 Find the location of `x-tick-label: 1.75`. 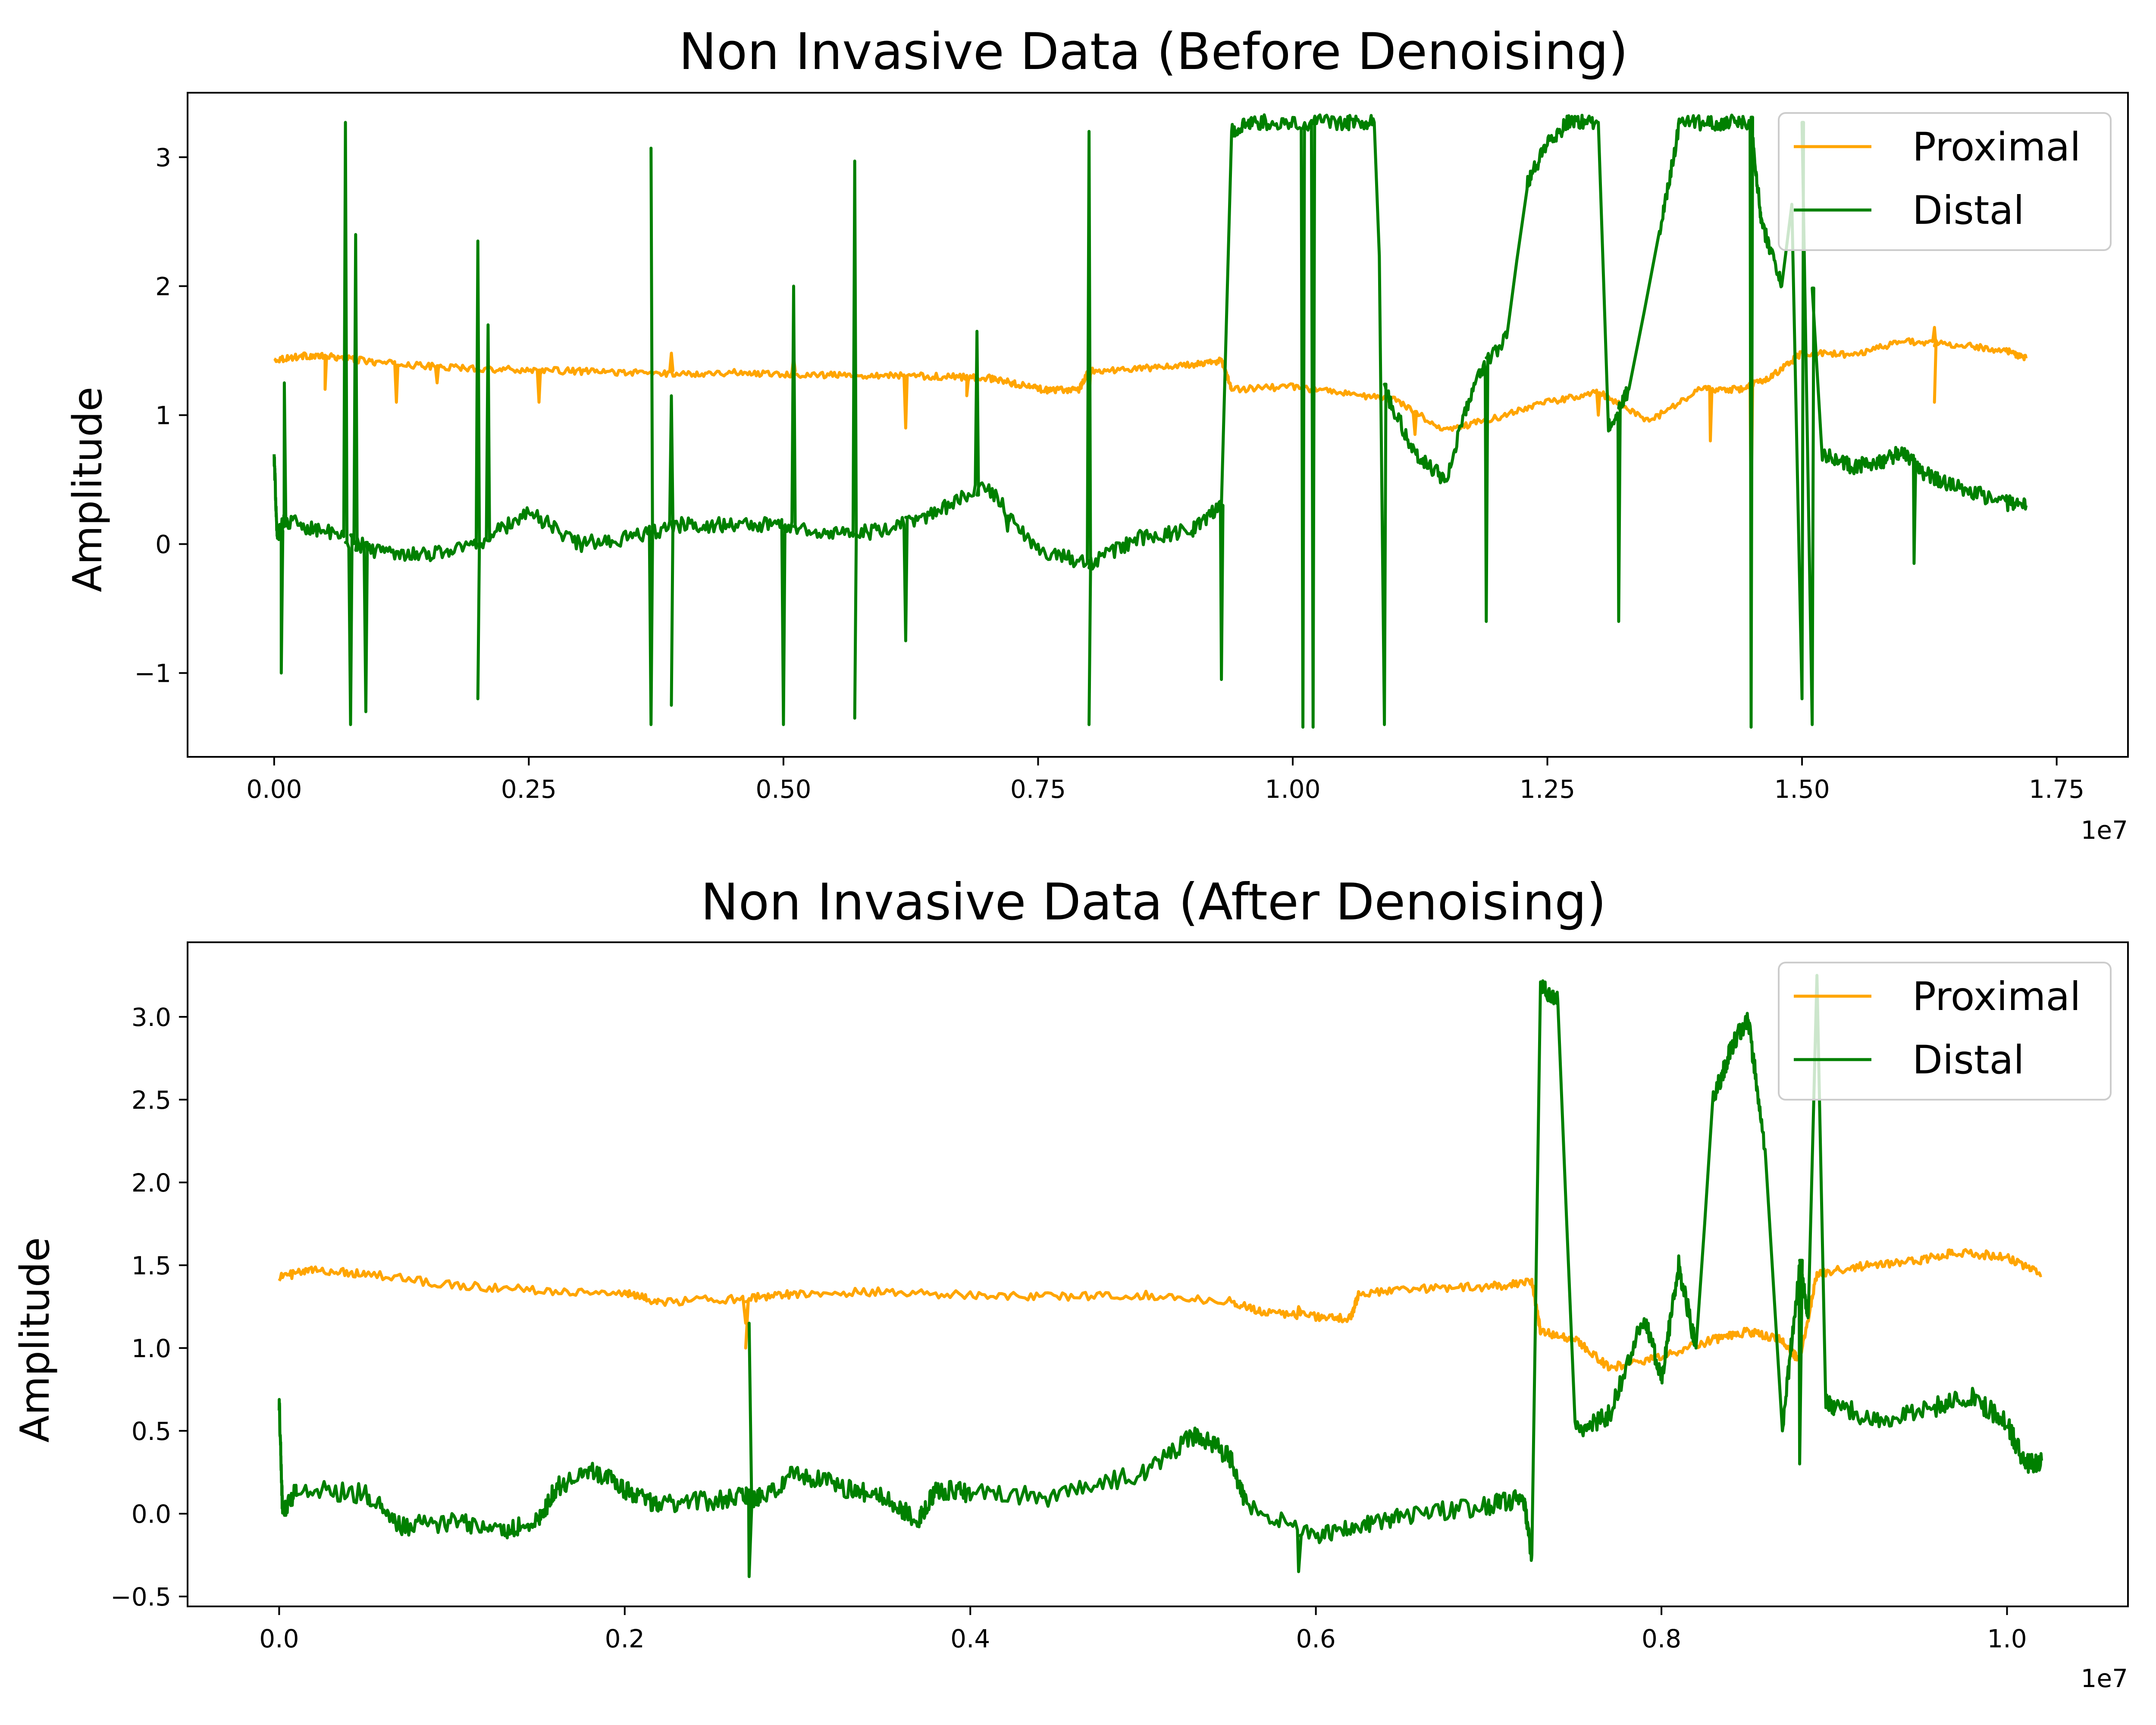

x-tick-label: 1.75 is located at coordinates (2056, 790).